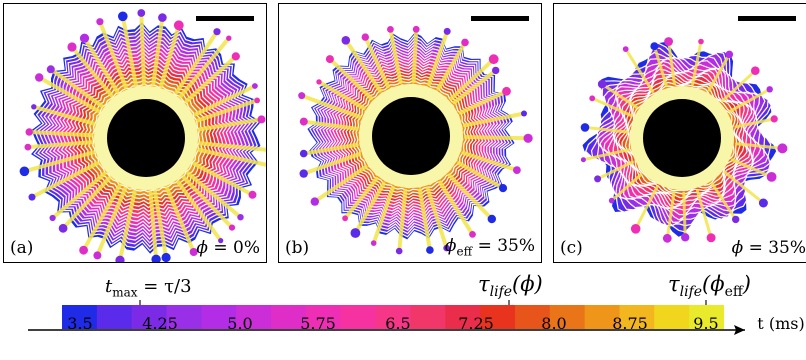  Describe the element at coordinates (768, 248) in the screenshot. I see `phi-label: ϕ = 35%` at that location.